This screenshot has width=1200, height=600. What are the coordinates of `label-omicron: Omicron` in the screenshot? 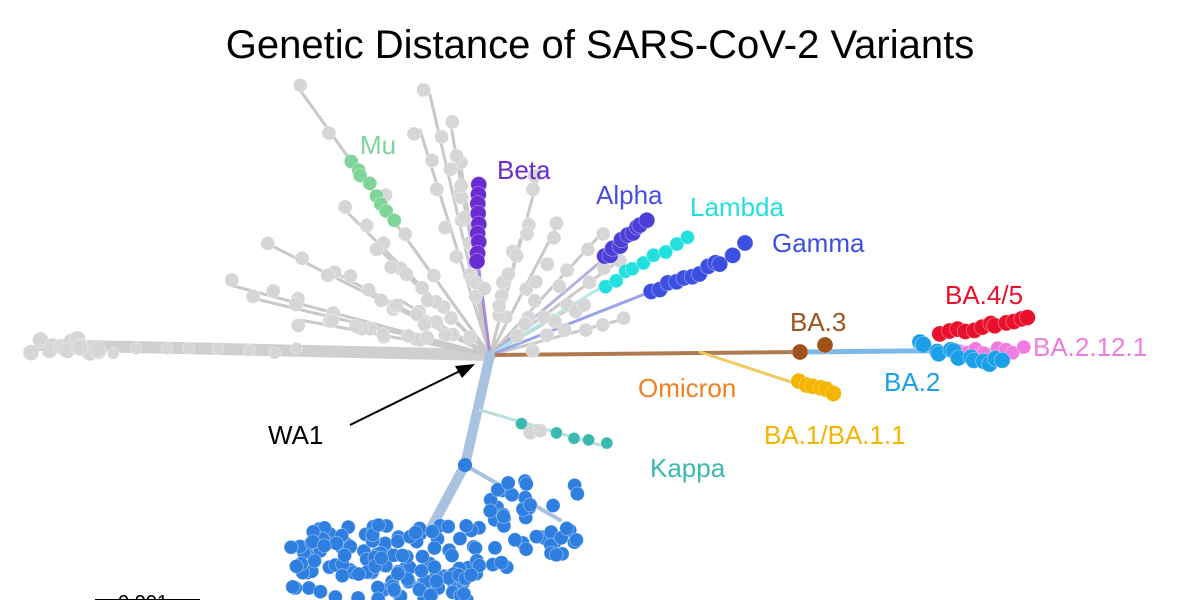 It's located at (687, 388).